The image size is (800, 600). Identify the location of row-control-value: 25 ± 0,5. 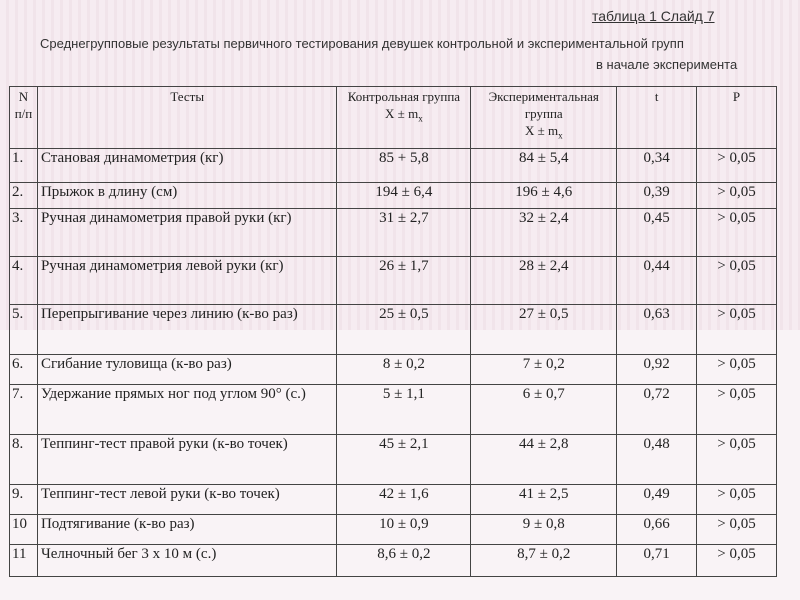
(404, 330).